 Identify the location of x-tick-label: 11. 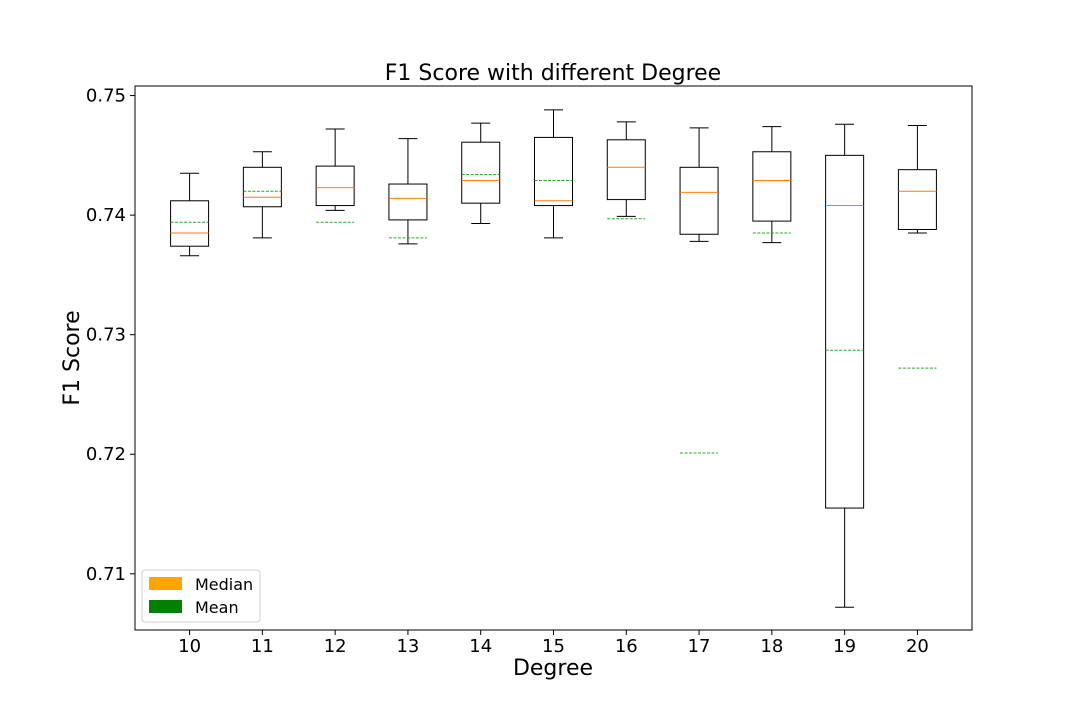
(262, 646).